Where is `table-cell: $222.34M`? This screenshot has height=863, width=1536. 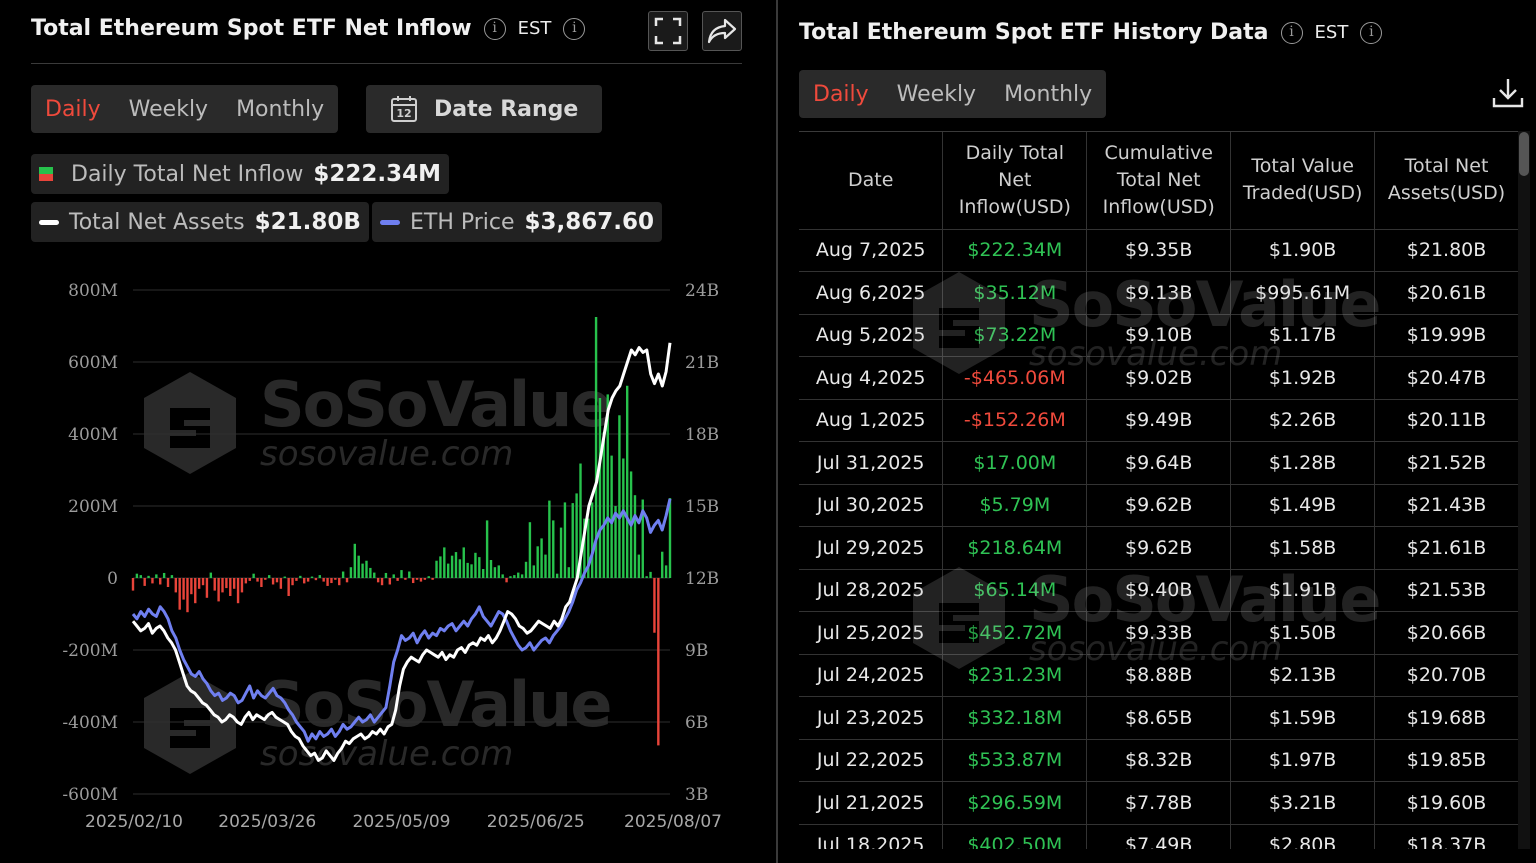 table-cell: $222.34M is located at coordinates (1015, 250).